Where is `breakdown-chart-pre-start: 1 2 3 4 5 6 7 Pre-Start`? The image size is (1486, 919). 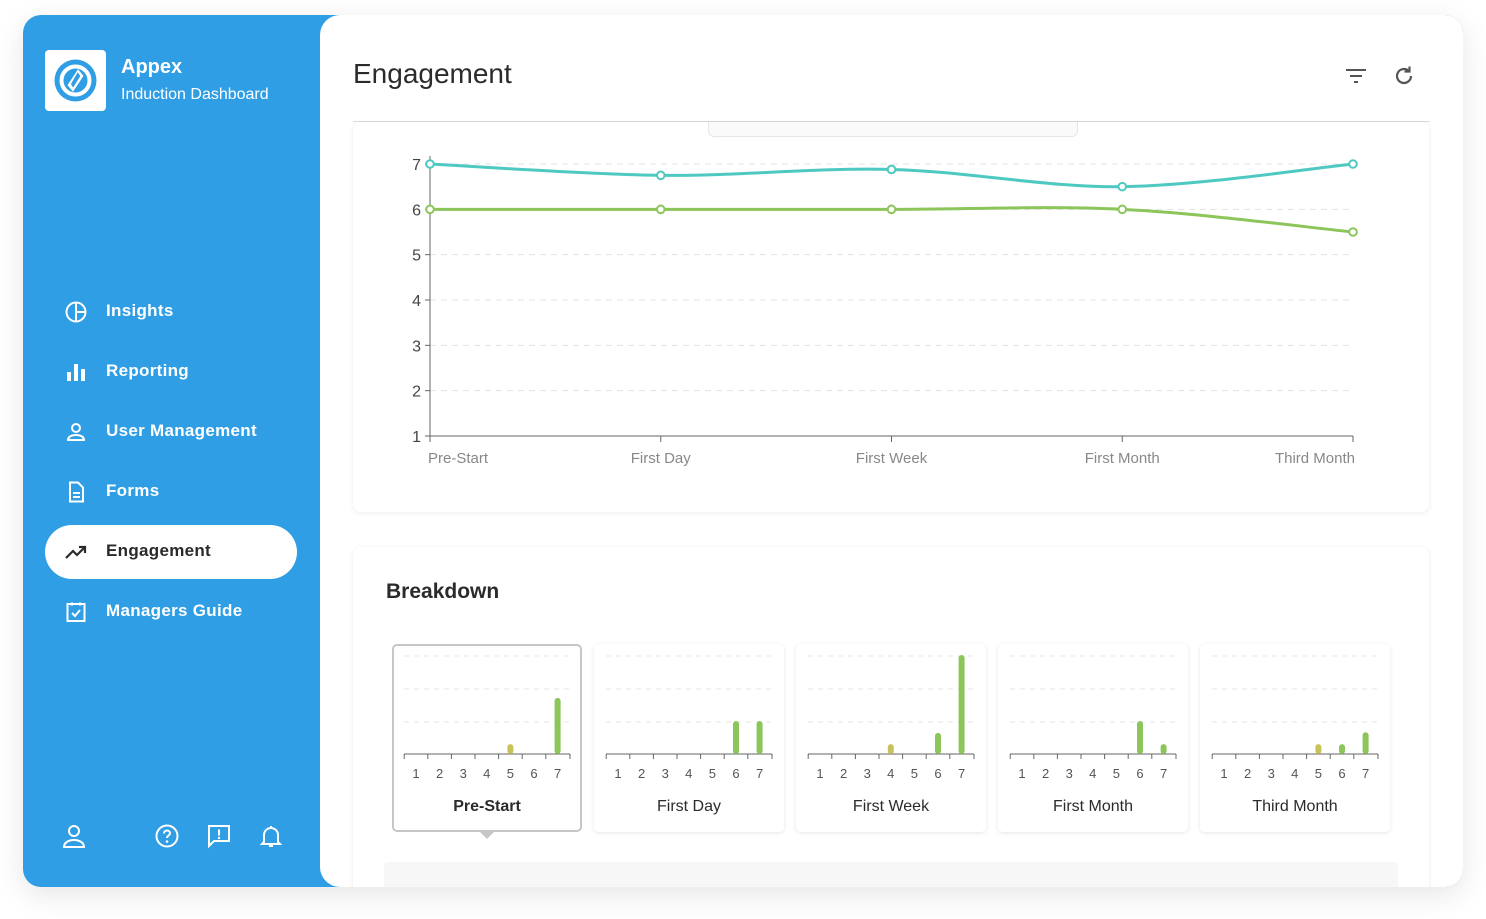 breakdown-chart-pre-start: 1 2 3 4 5 6 7 Pre-Start is located at coordinates (487, 738).